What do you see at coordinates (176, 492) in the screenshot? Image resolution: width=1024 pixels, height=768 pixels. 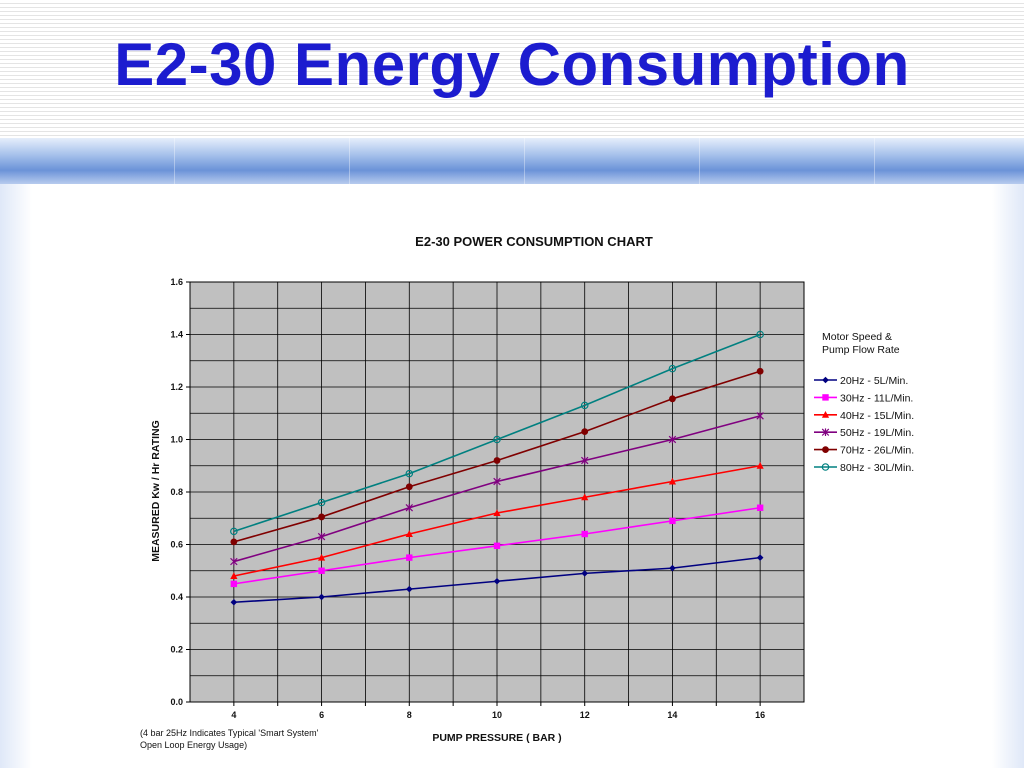 I see `y-tick-label: 0.8` at bounding box center [176, 492].